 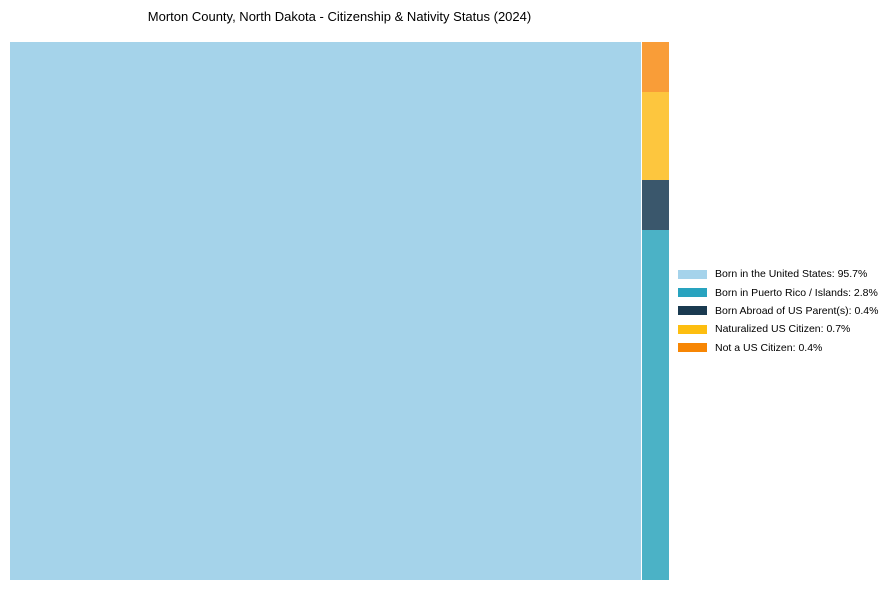 What do you see at coordinates (692, 348) in the screenshot?
I see `legend-swatch-not-a-citizen` at bounding box center [692, 348].